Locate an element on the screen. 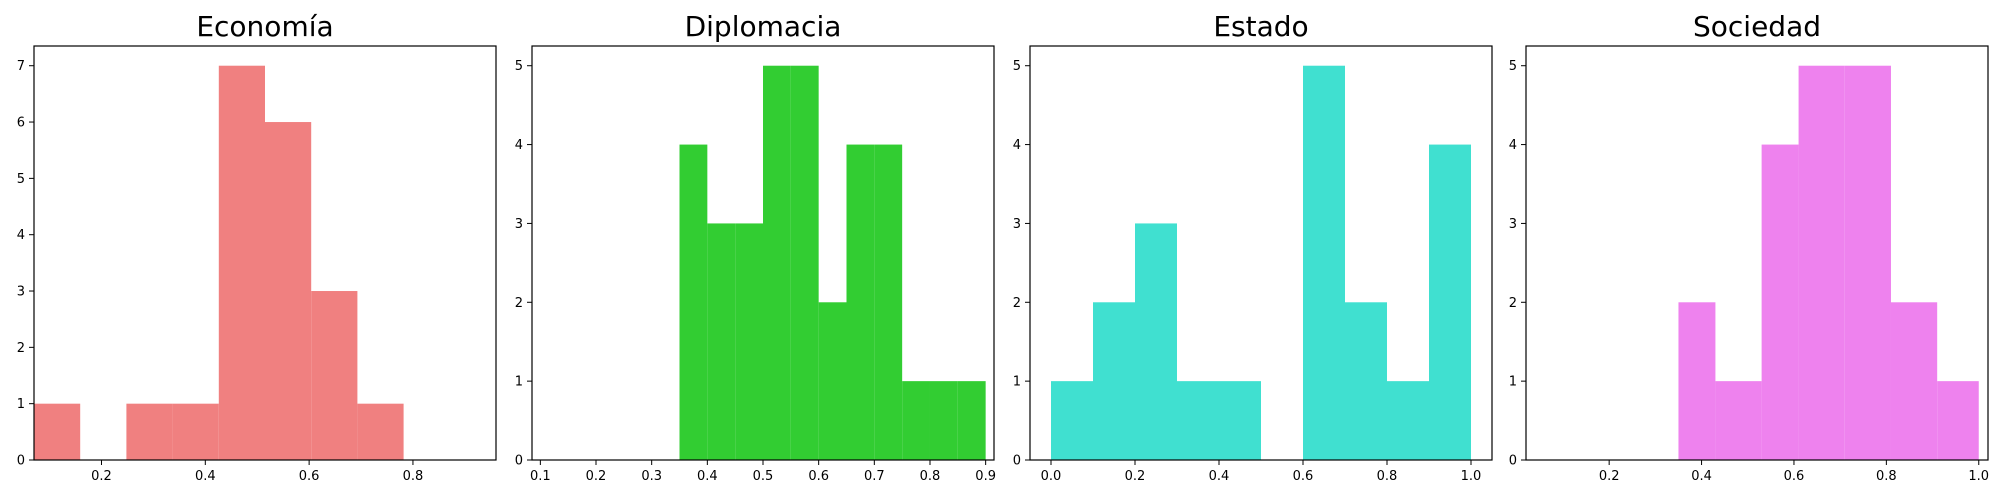  chart-title: Estado is located at coordinates (1260, 26).